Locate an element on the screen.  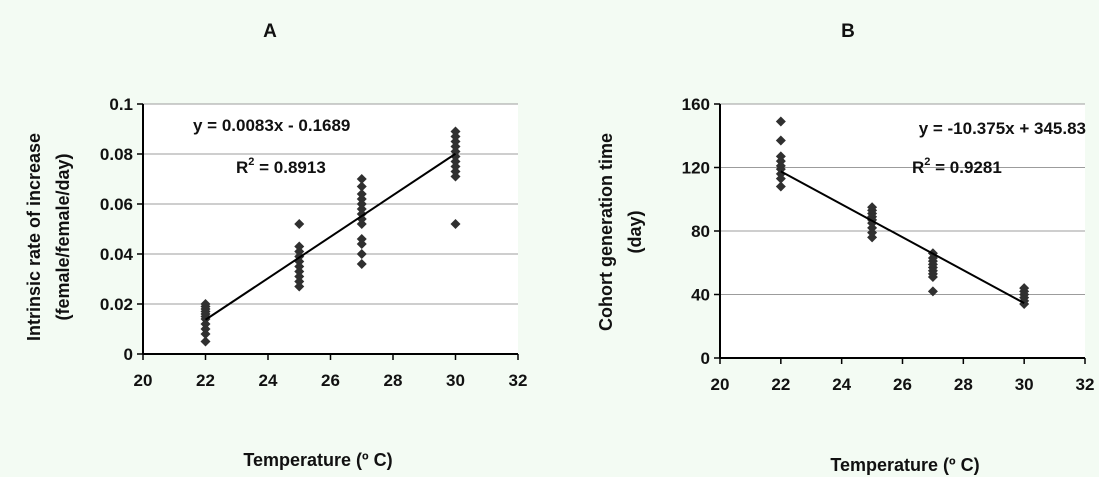
y-tick-label: 0.04 is located at coordinates (117, 254).